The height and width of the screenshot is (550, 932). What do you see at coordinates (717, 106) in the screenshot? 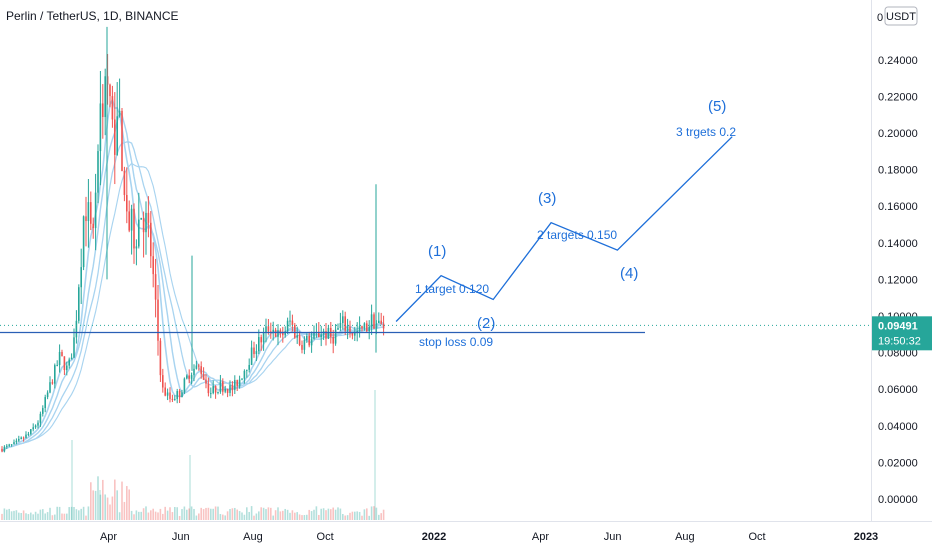
I see `wave-label-5: (5)` at bounding box center [717, 106].